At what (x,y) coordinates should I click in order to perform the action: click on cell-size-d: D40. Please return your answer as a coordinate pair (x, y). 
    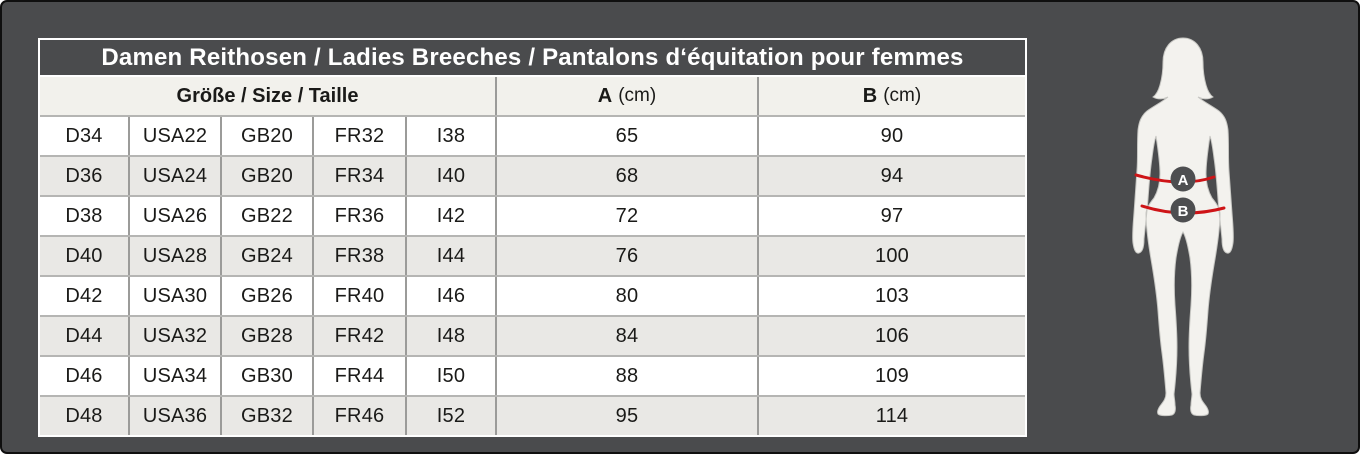
    Looking at the image, I should click on (85, 256).